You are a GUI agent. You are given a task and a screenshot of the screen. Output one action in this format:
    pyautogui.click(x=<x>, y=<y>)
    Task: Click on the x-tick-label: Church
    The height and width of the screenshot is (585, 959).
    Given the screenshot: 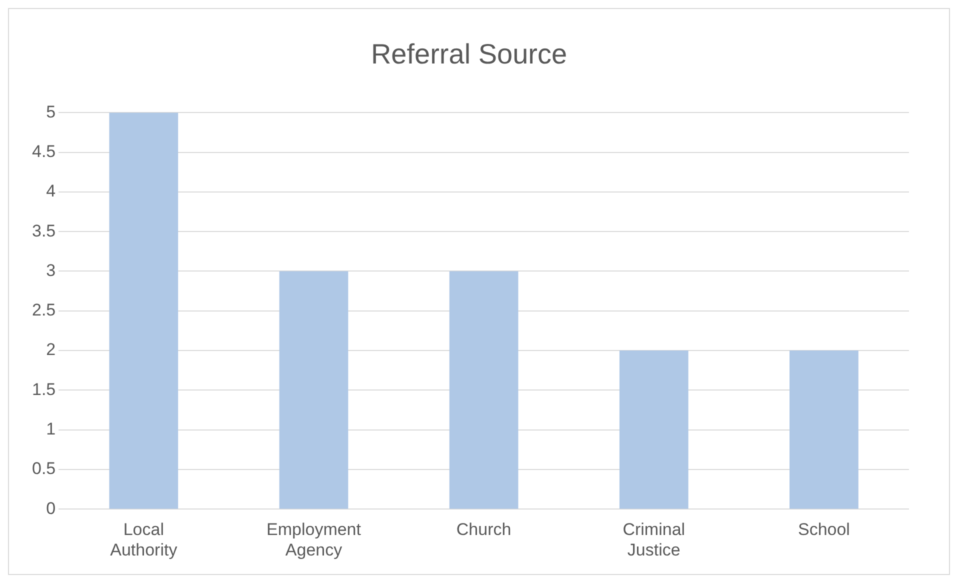 What is the action you would take?
    pyautogui.click(x=484, y=530)
    